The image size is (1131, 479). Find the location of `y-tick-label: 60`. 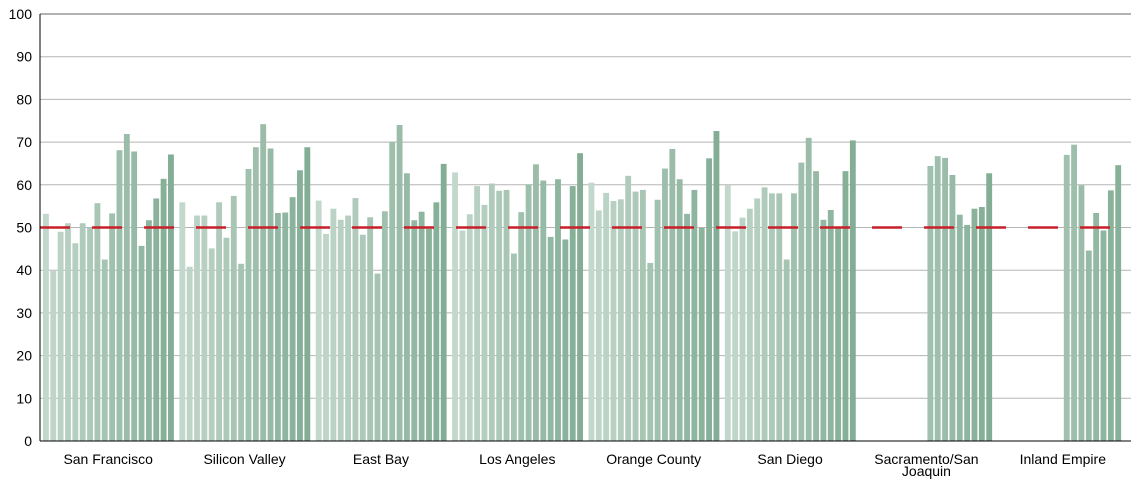

y-tick-label: 60 is located at coordinates (24, 185).